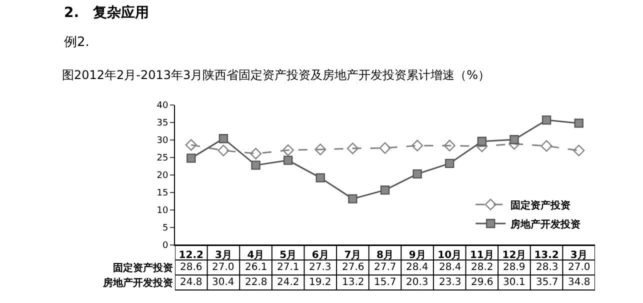 The height and width of the screenshot is (303, 643). Describe the element at coordinates (143, 268) in the screenshot. I see `text: 固定资产投资` at that location.